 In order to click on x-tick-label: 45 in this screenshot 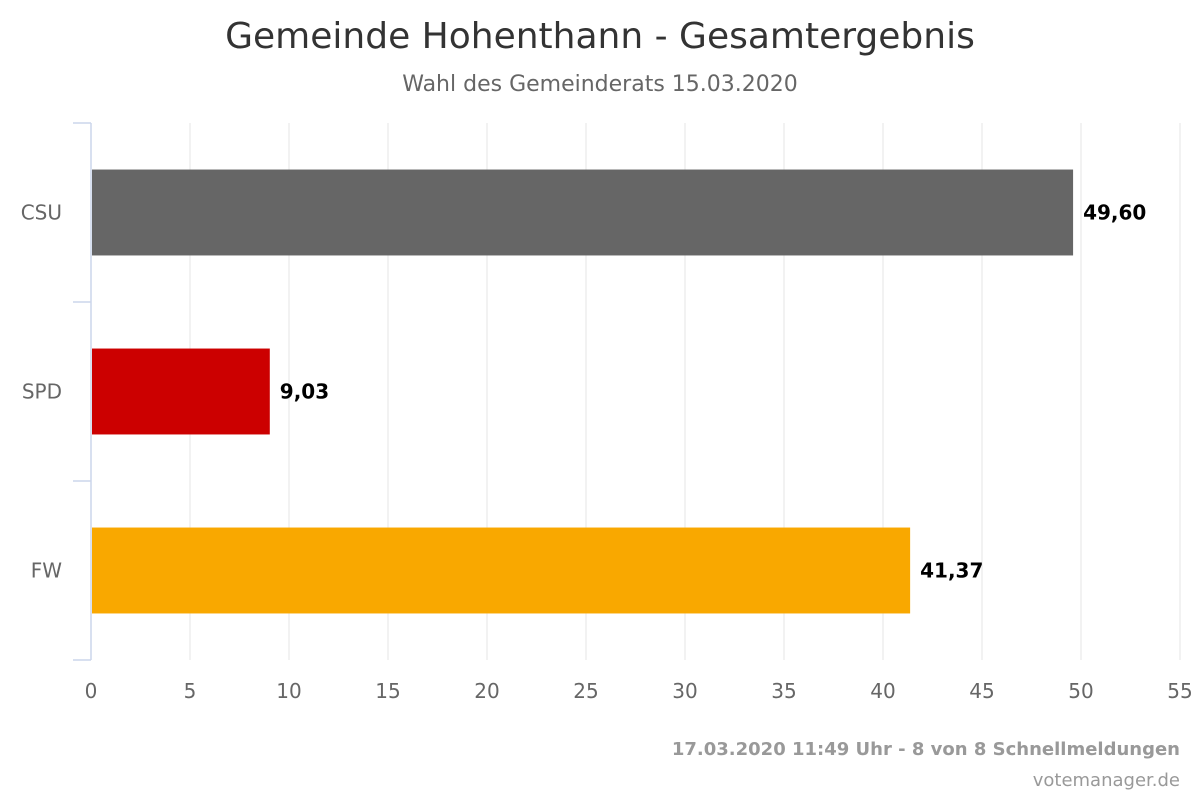, I will do `click(981, 691)`.